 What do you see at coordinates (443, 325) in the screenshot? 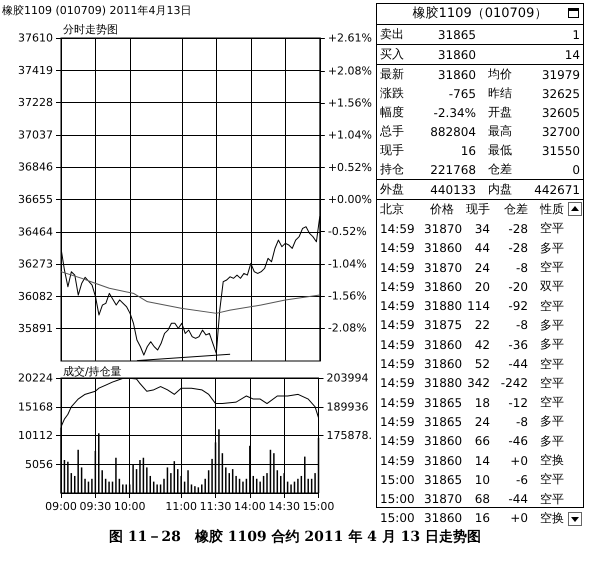
I see `text: 31875` at bounding box center [443, 325].